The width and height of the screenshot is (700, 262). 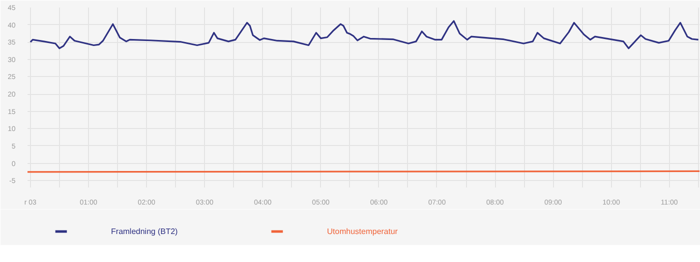 I want to click on line-series, so click(x=365, y=35).